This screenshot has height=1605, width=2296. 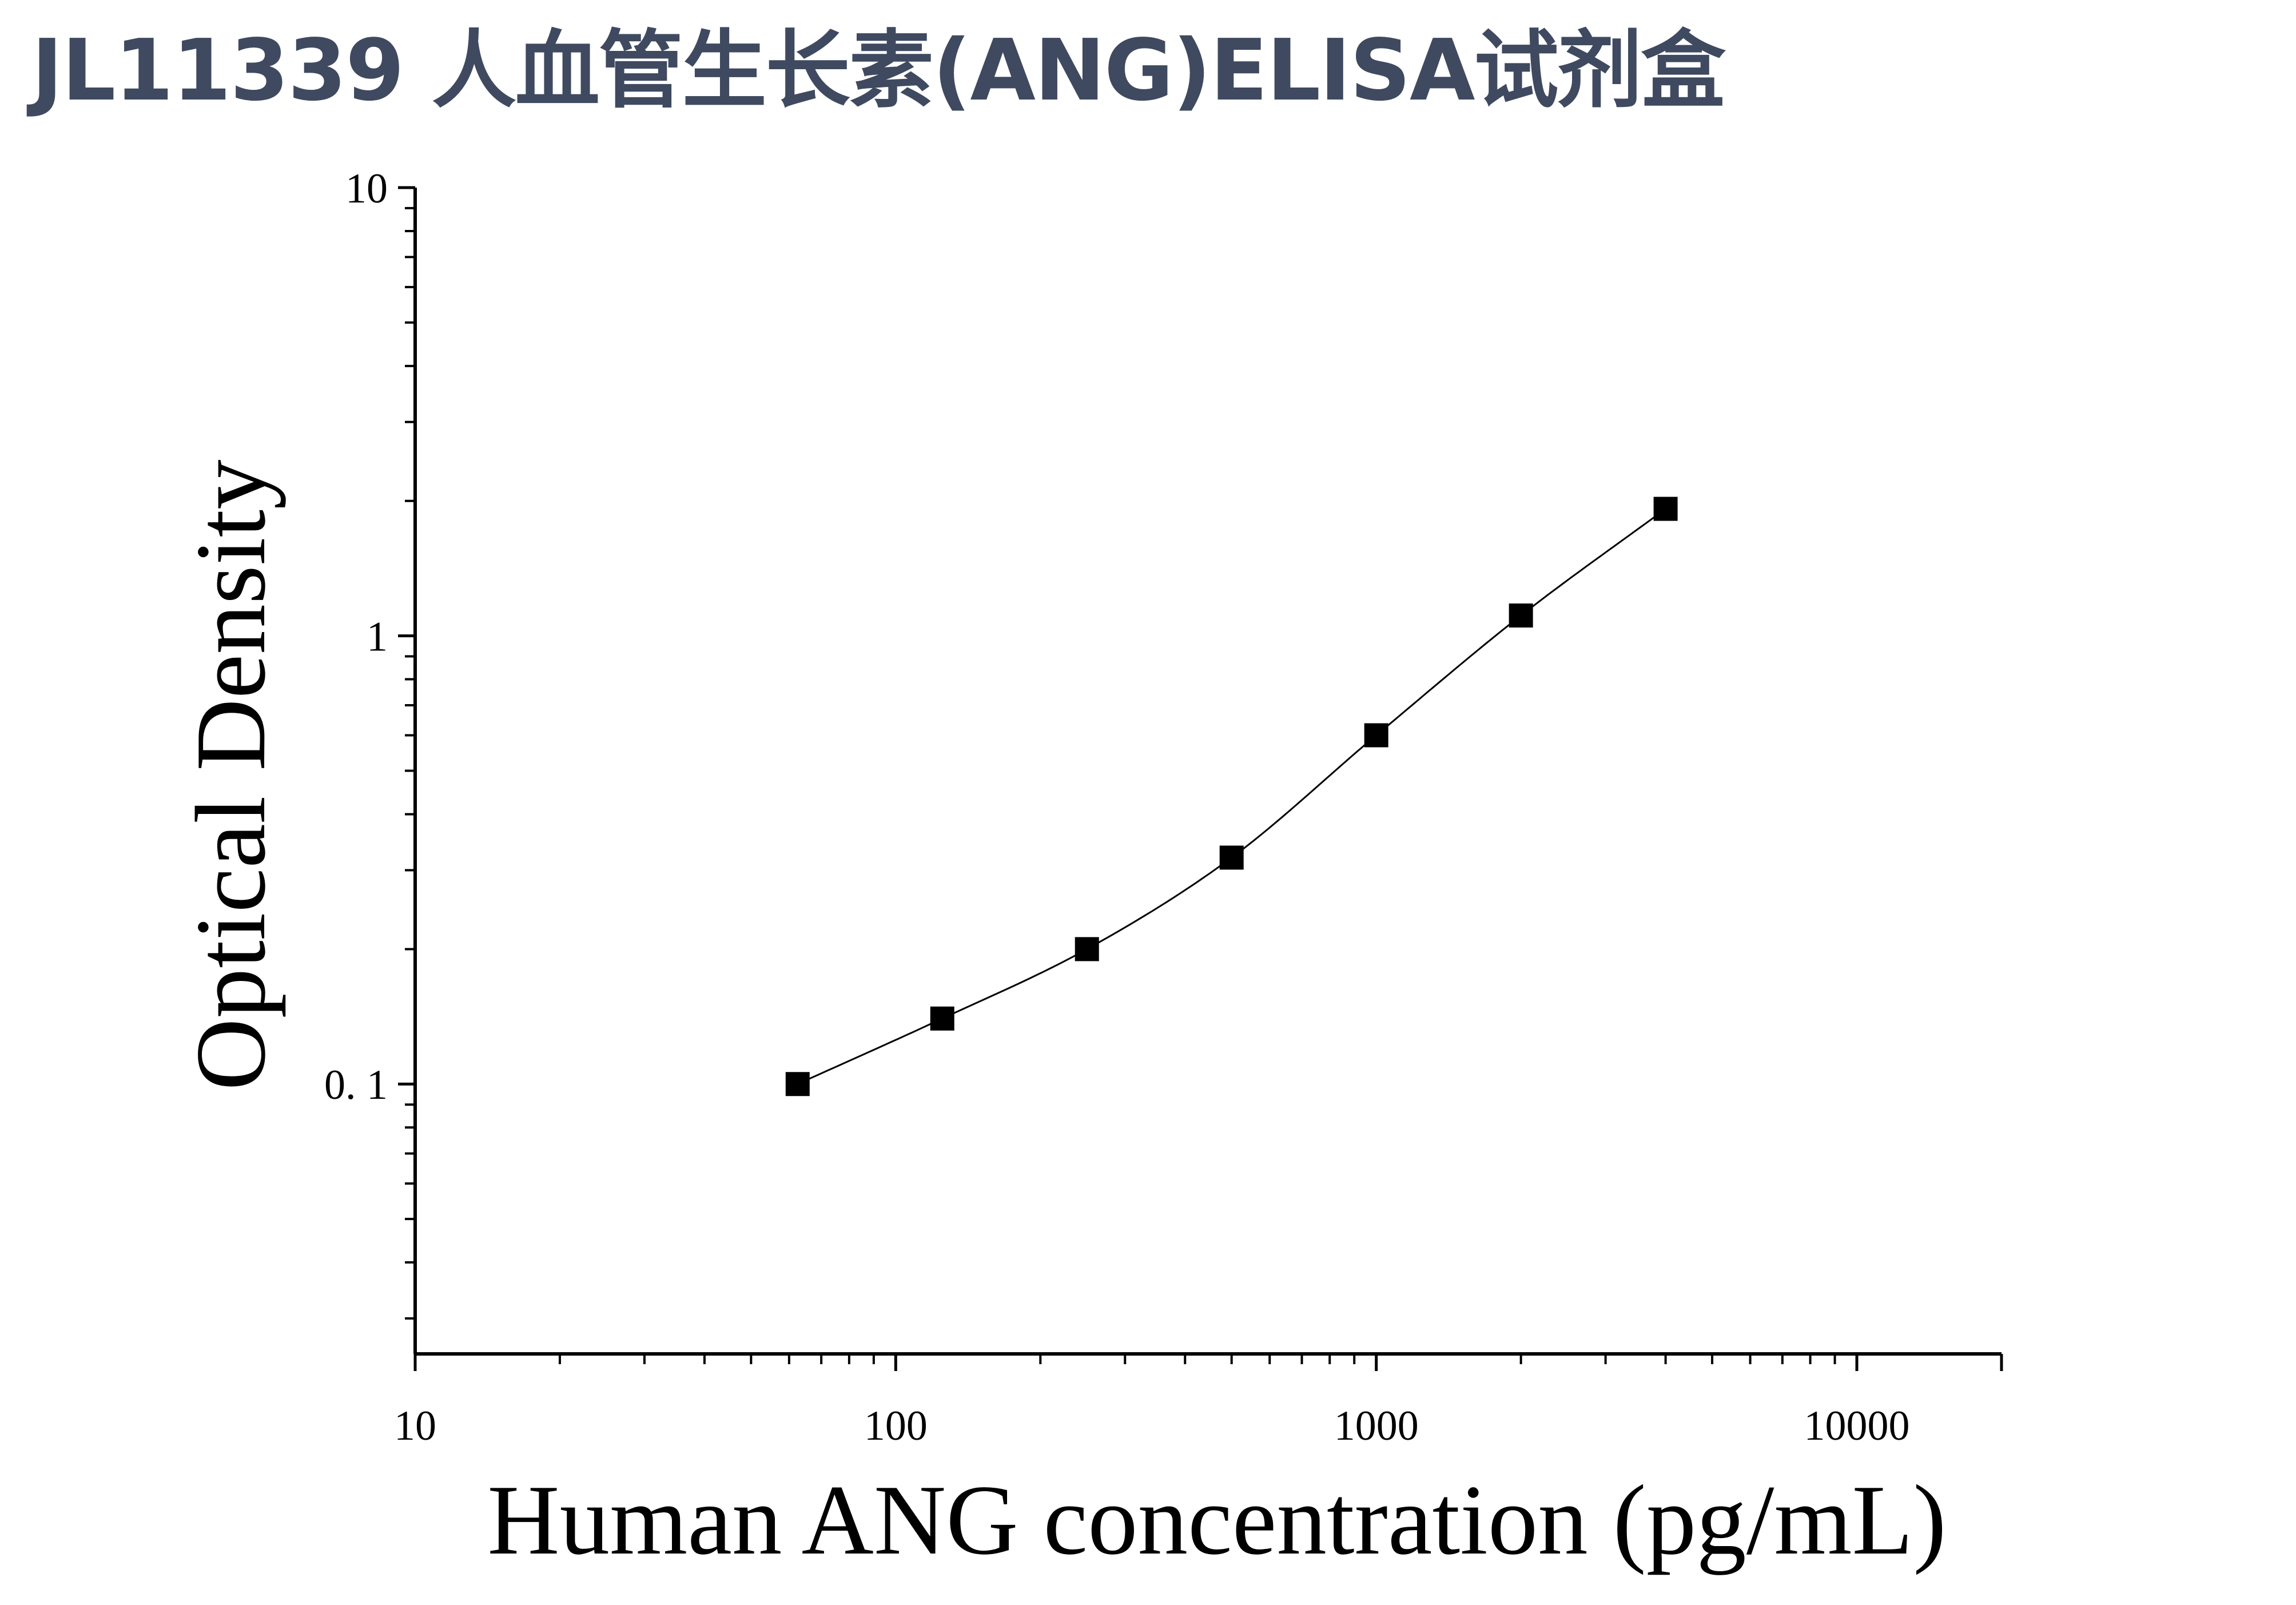 What do you see at coordinates (231, 774) in the screenshot?
I see `y-axis-title: Optical Density` at bounding box center [231, 774].